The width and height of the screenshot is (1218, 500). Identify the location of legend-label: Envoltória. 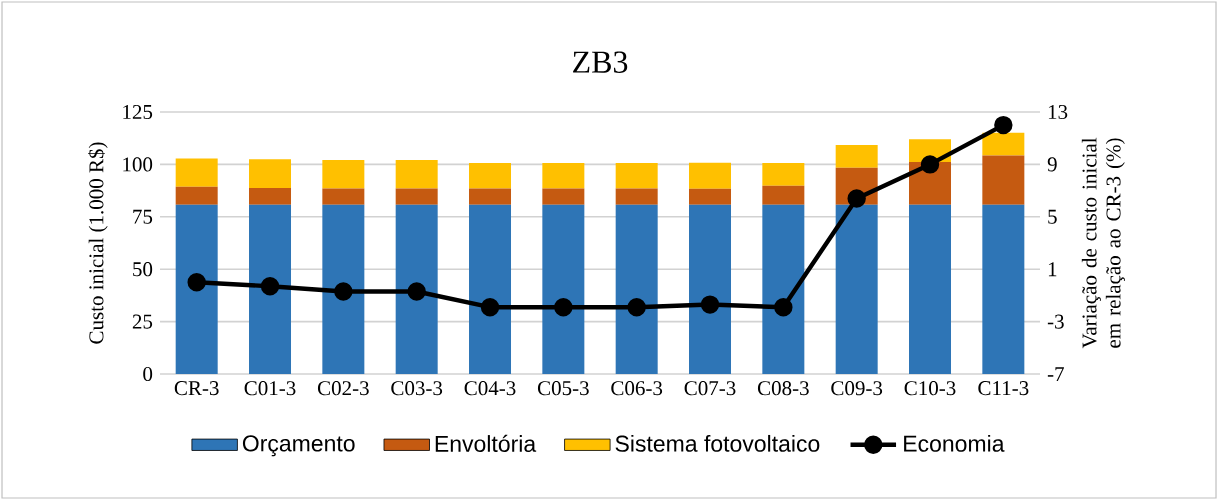
(486, 443).